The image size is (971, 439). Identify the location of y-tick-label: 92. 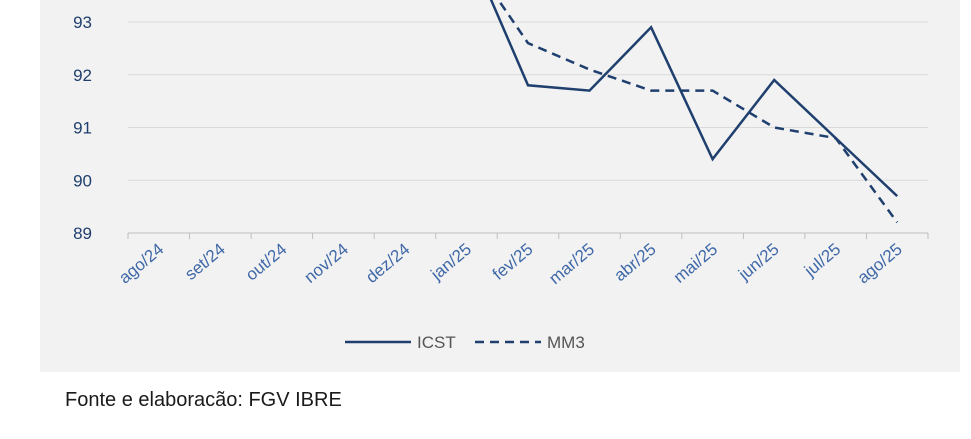
(82, 75).